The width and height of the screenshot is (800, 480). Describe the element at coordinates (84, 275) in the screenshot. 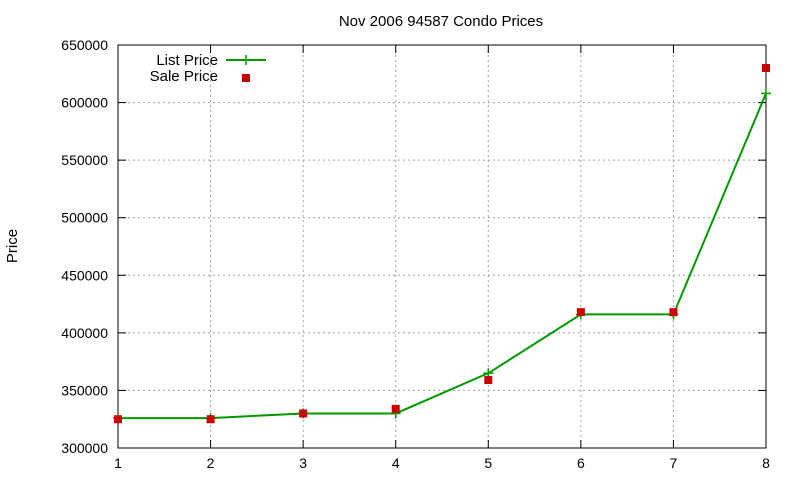

I see `y-tick-label: 450000` at that location.